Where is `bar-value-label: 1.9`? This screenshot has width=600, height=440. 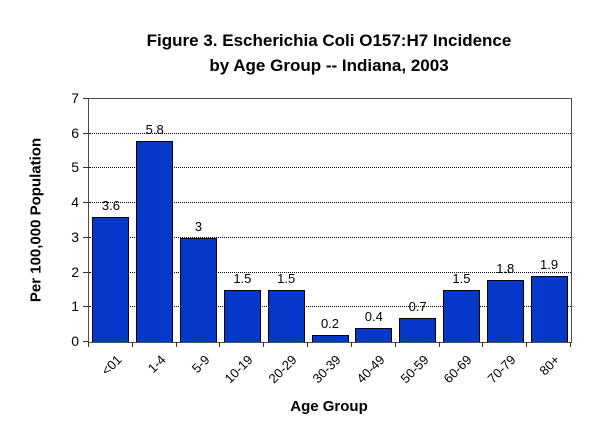
bar-value-label: 1.9 is located at coordinates (549, 265).